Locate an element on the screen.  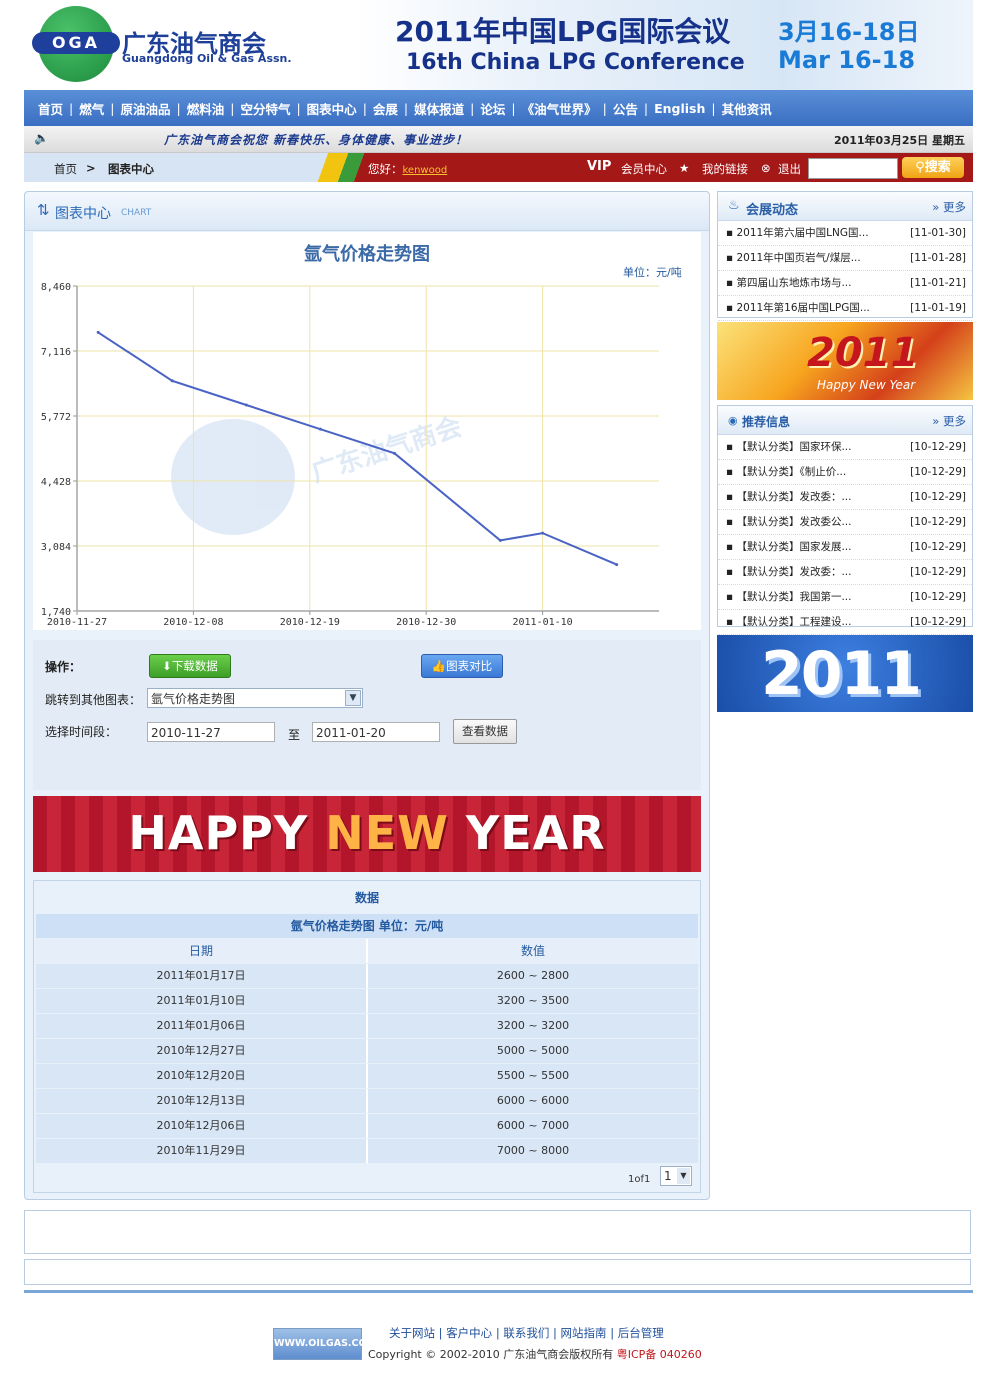
data-table-subtitle: 氩气价格走势图 单位：元/吨 is located at coordinates (367, 926).